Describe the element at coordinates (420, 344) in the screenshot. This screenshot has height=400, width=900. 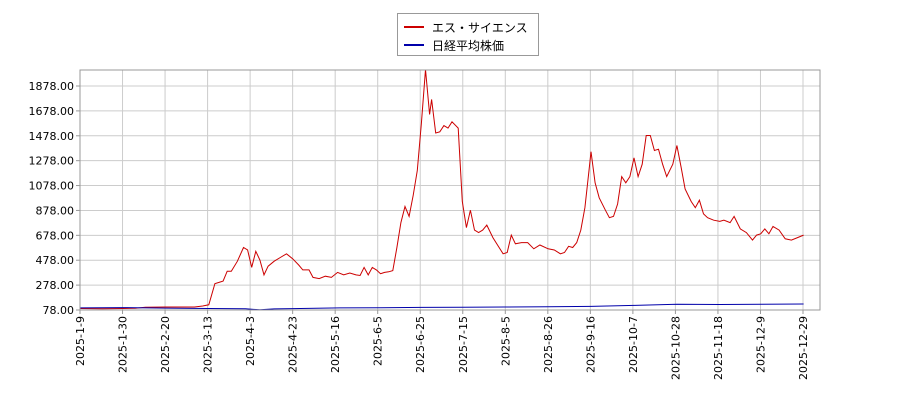
I see `x-tick-label: 2025-6-25` at that location.